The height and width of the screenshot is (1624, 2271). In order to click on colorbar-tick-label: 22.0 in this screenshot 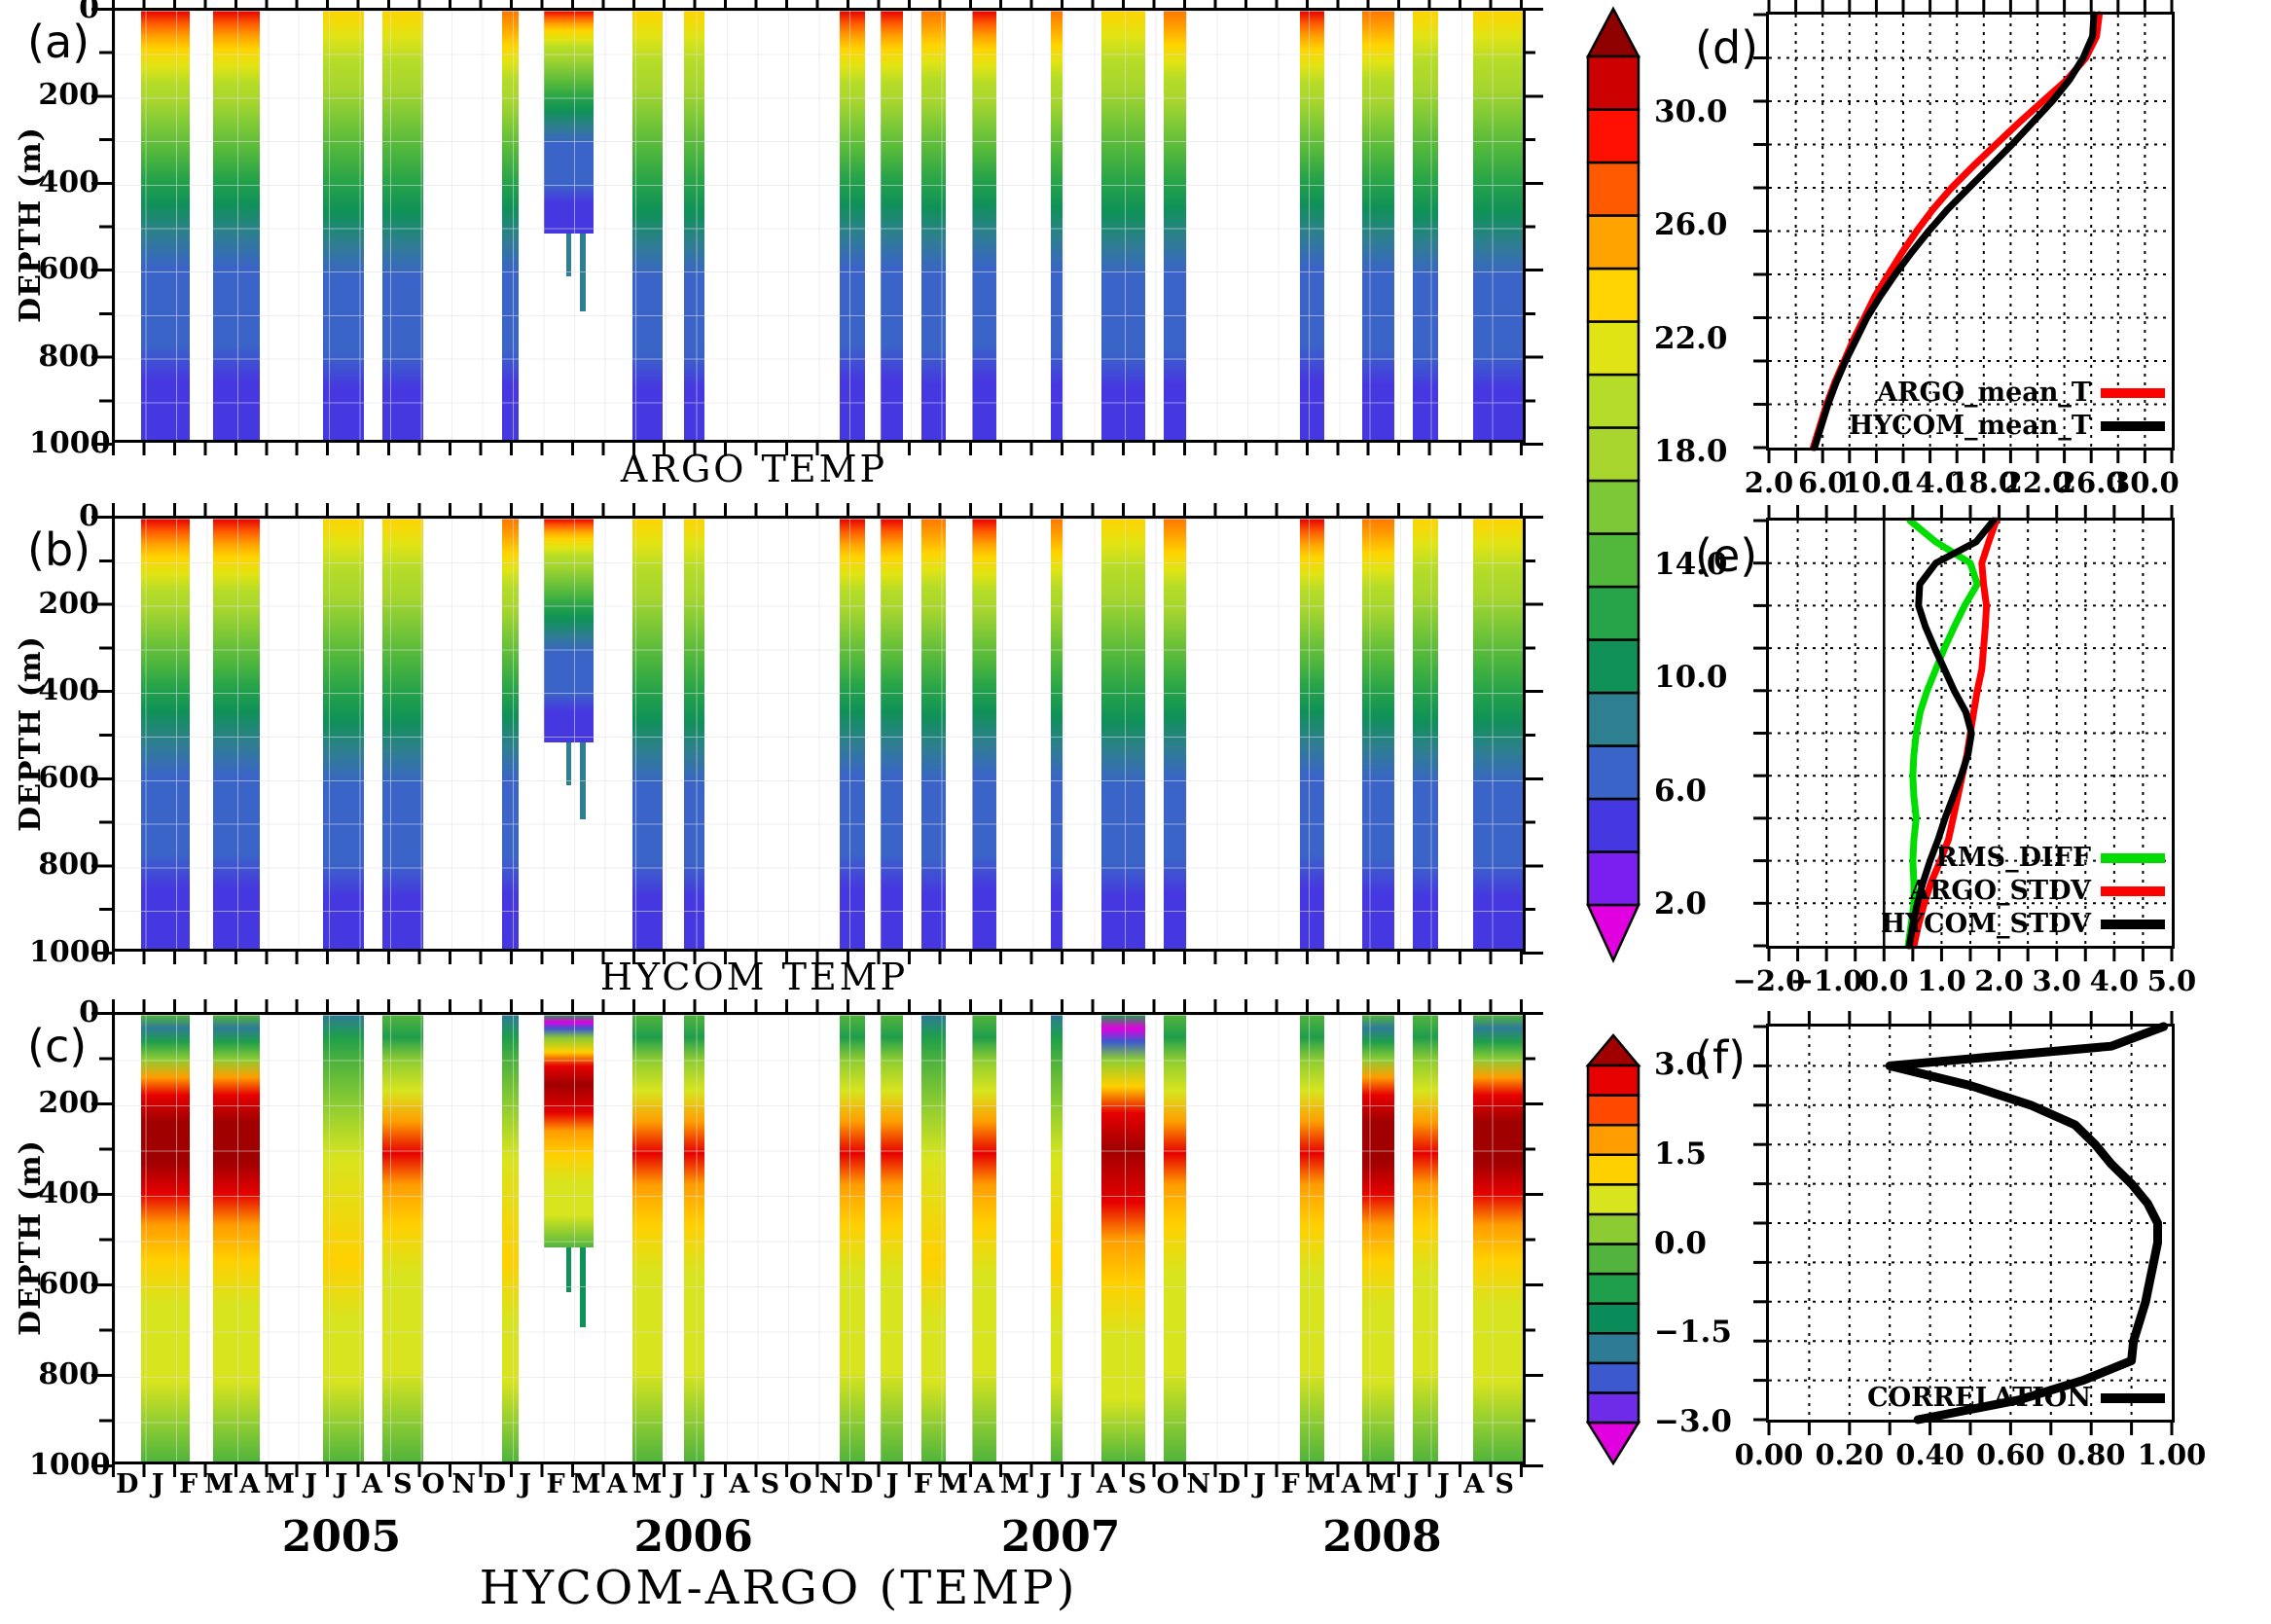, I will do `click(1691, 338)`.